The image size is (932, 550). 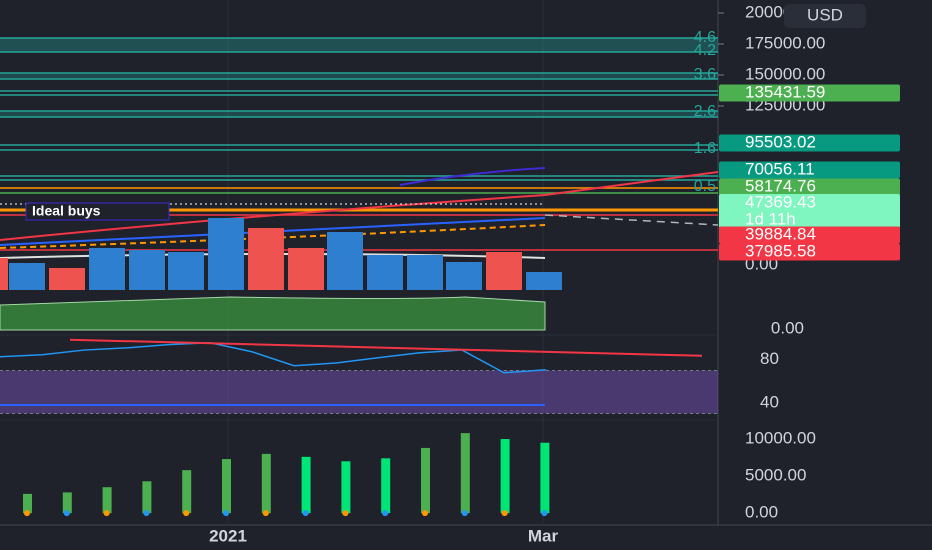 What do you see at coordinates (780, 438) in the screenshot?
I see `volume-tick-label: 10000.00` at bounding box center [780, 438].